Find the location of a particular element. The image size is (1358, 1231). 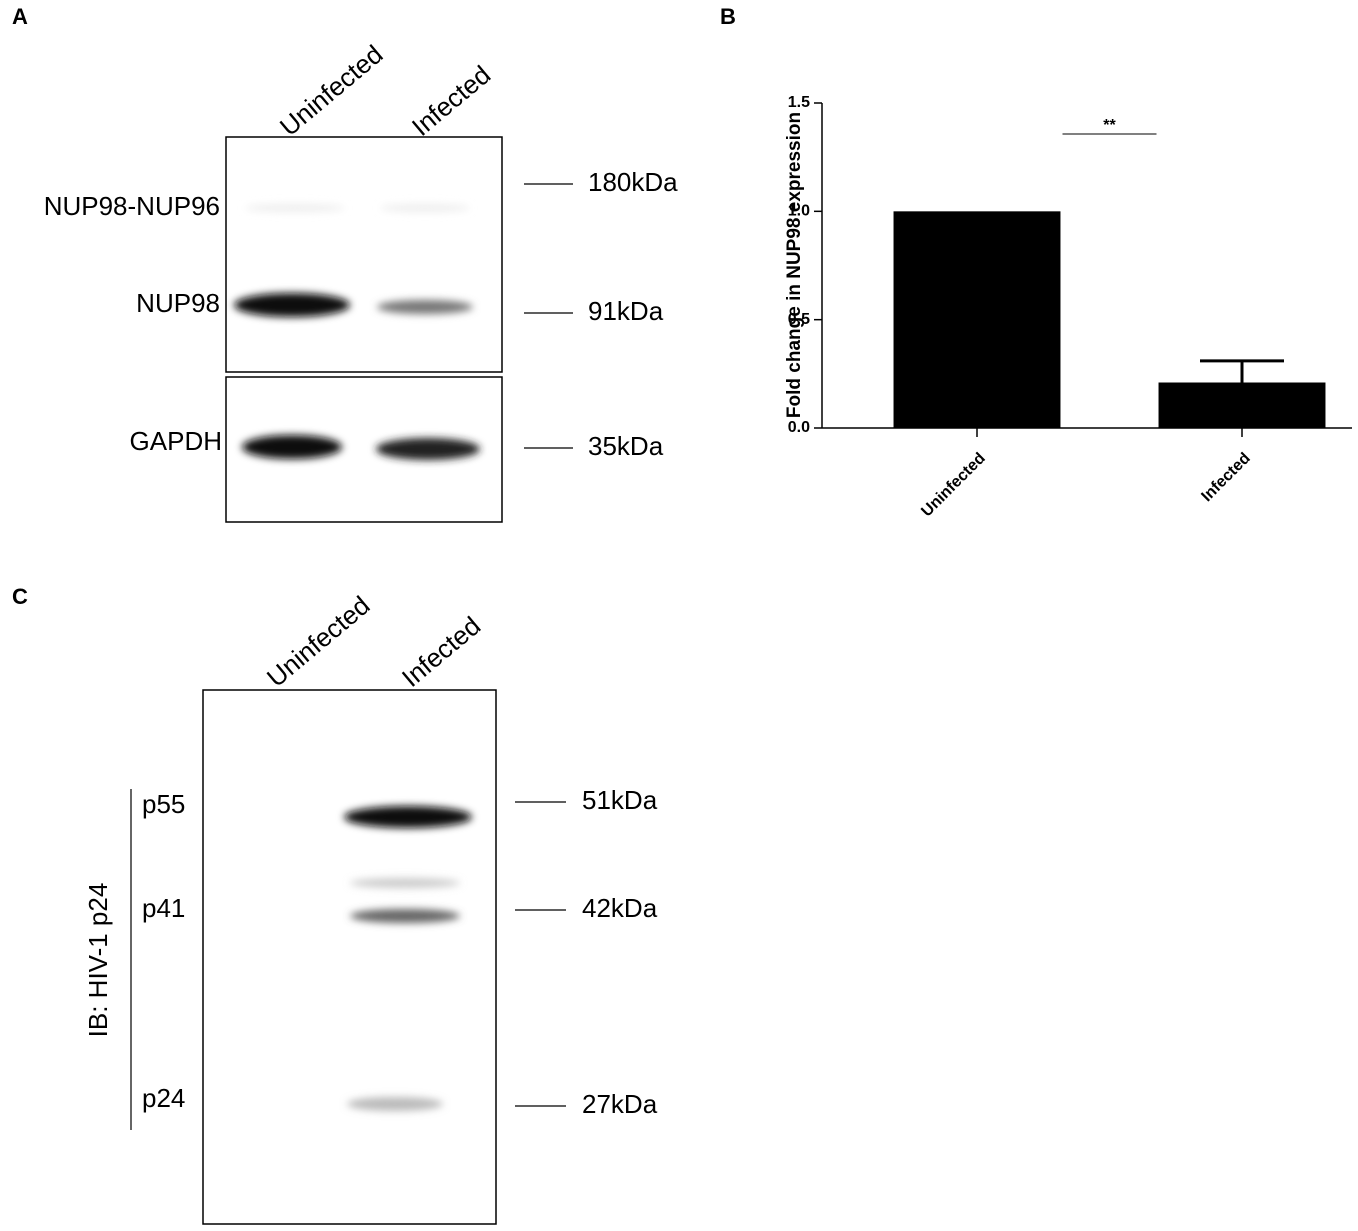

y-tick-label: 0.0 is located at coordinates (799, 427).